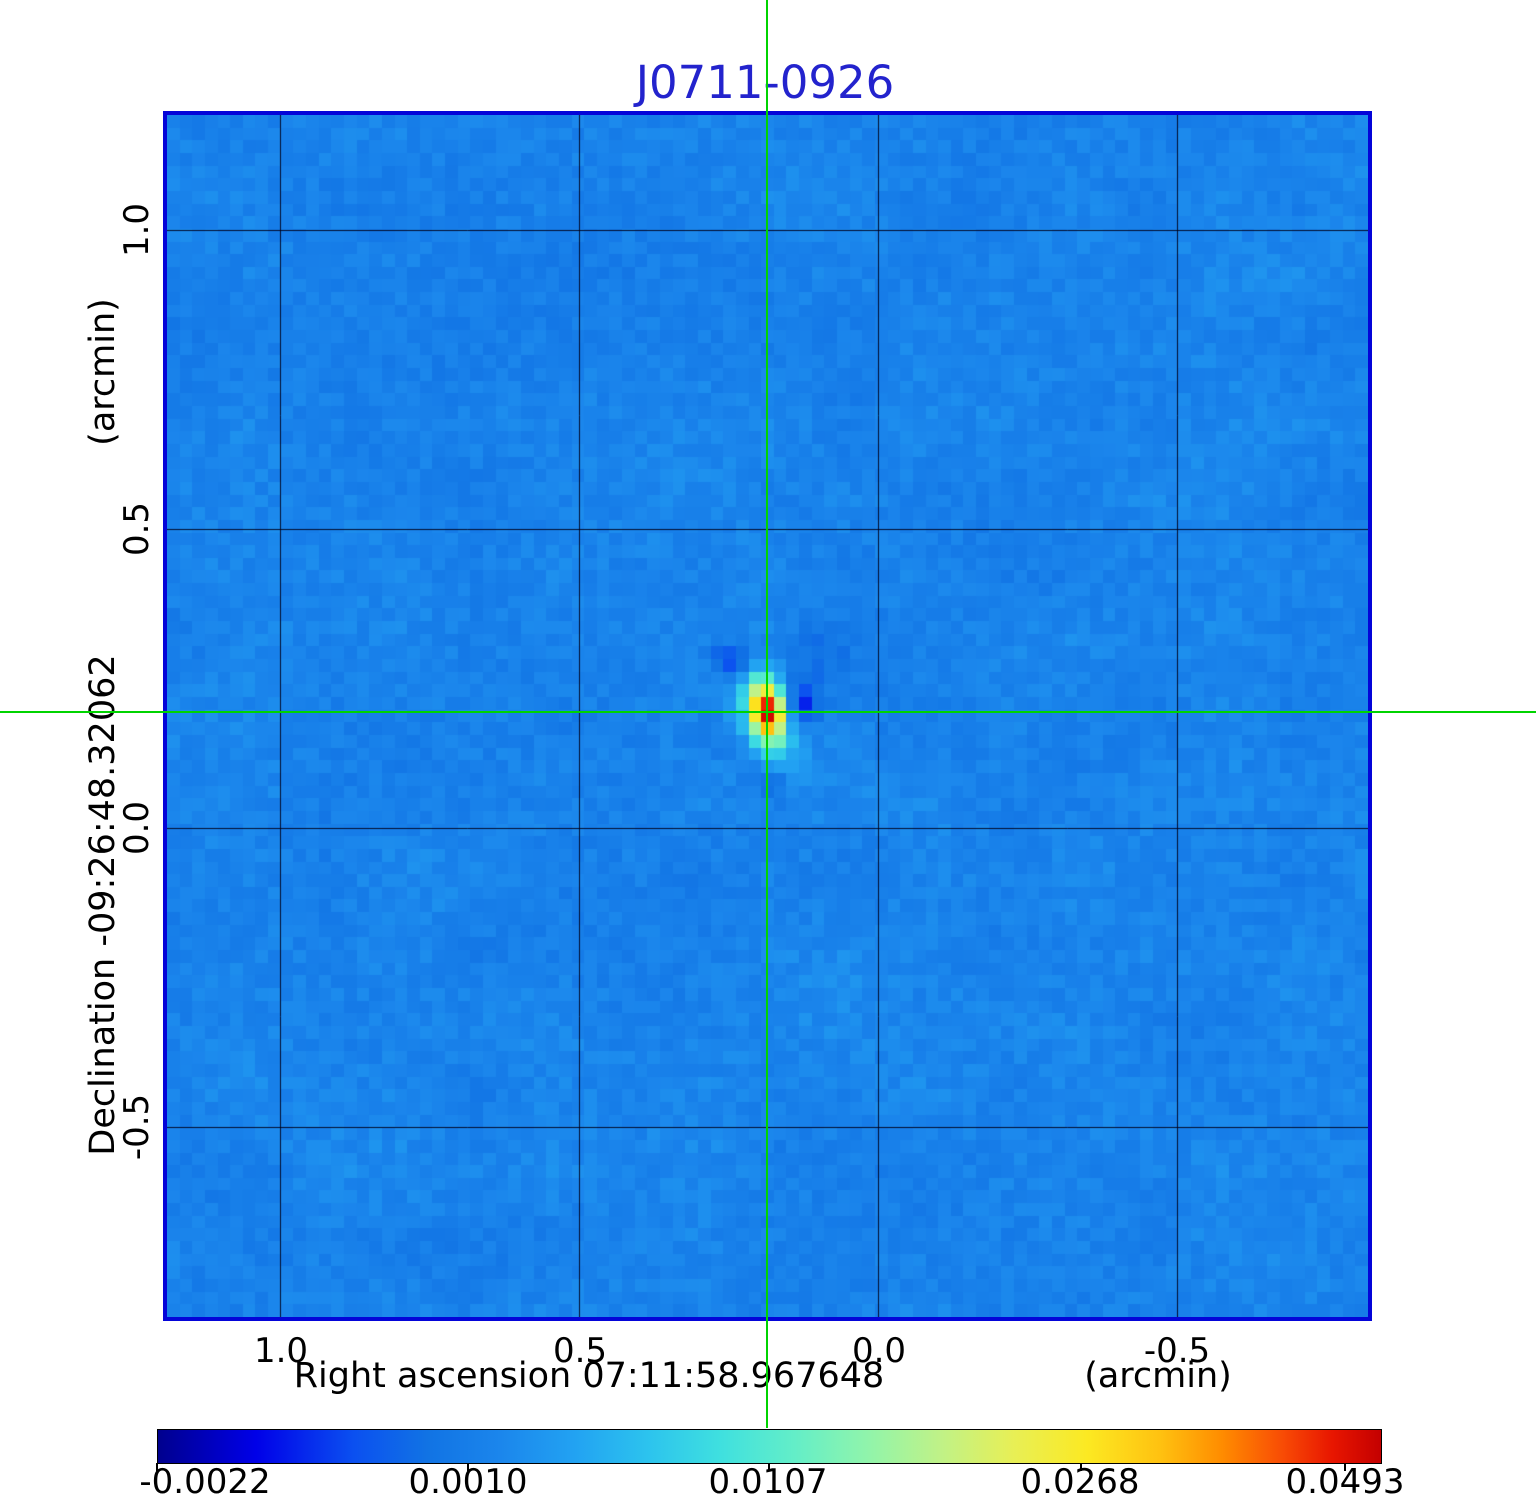 This screenshot has height=1500, width=1536. What do you see at coordinates (137, 230) in the screenshot?
I see `y-tick-1.0: 1.0` at bounding box center [137, 230].